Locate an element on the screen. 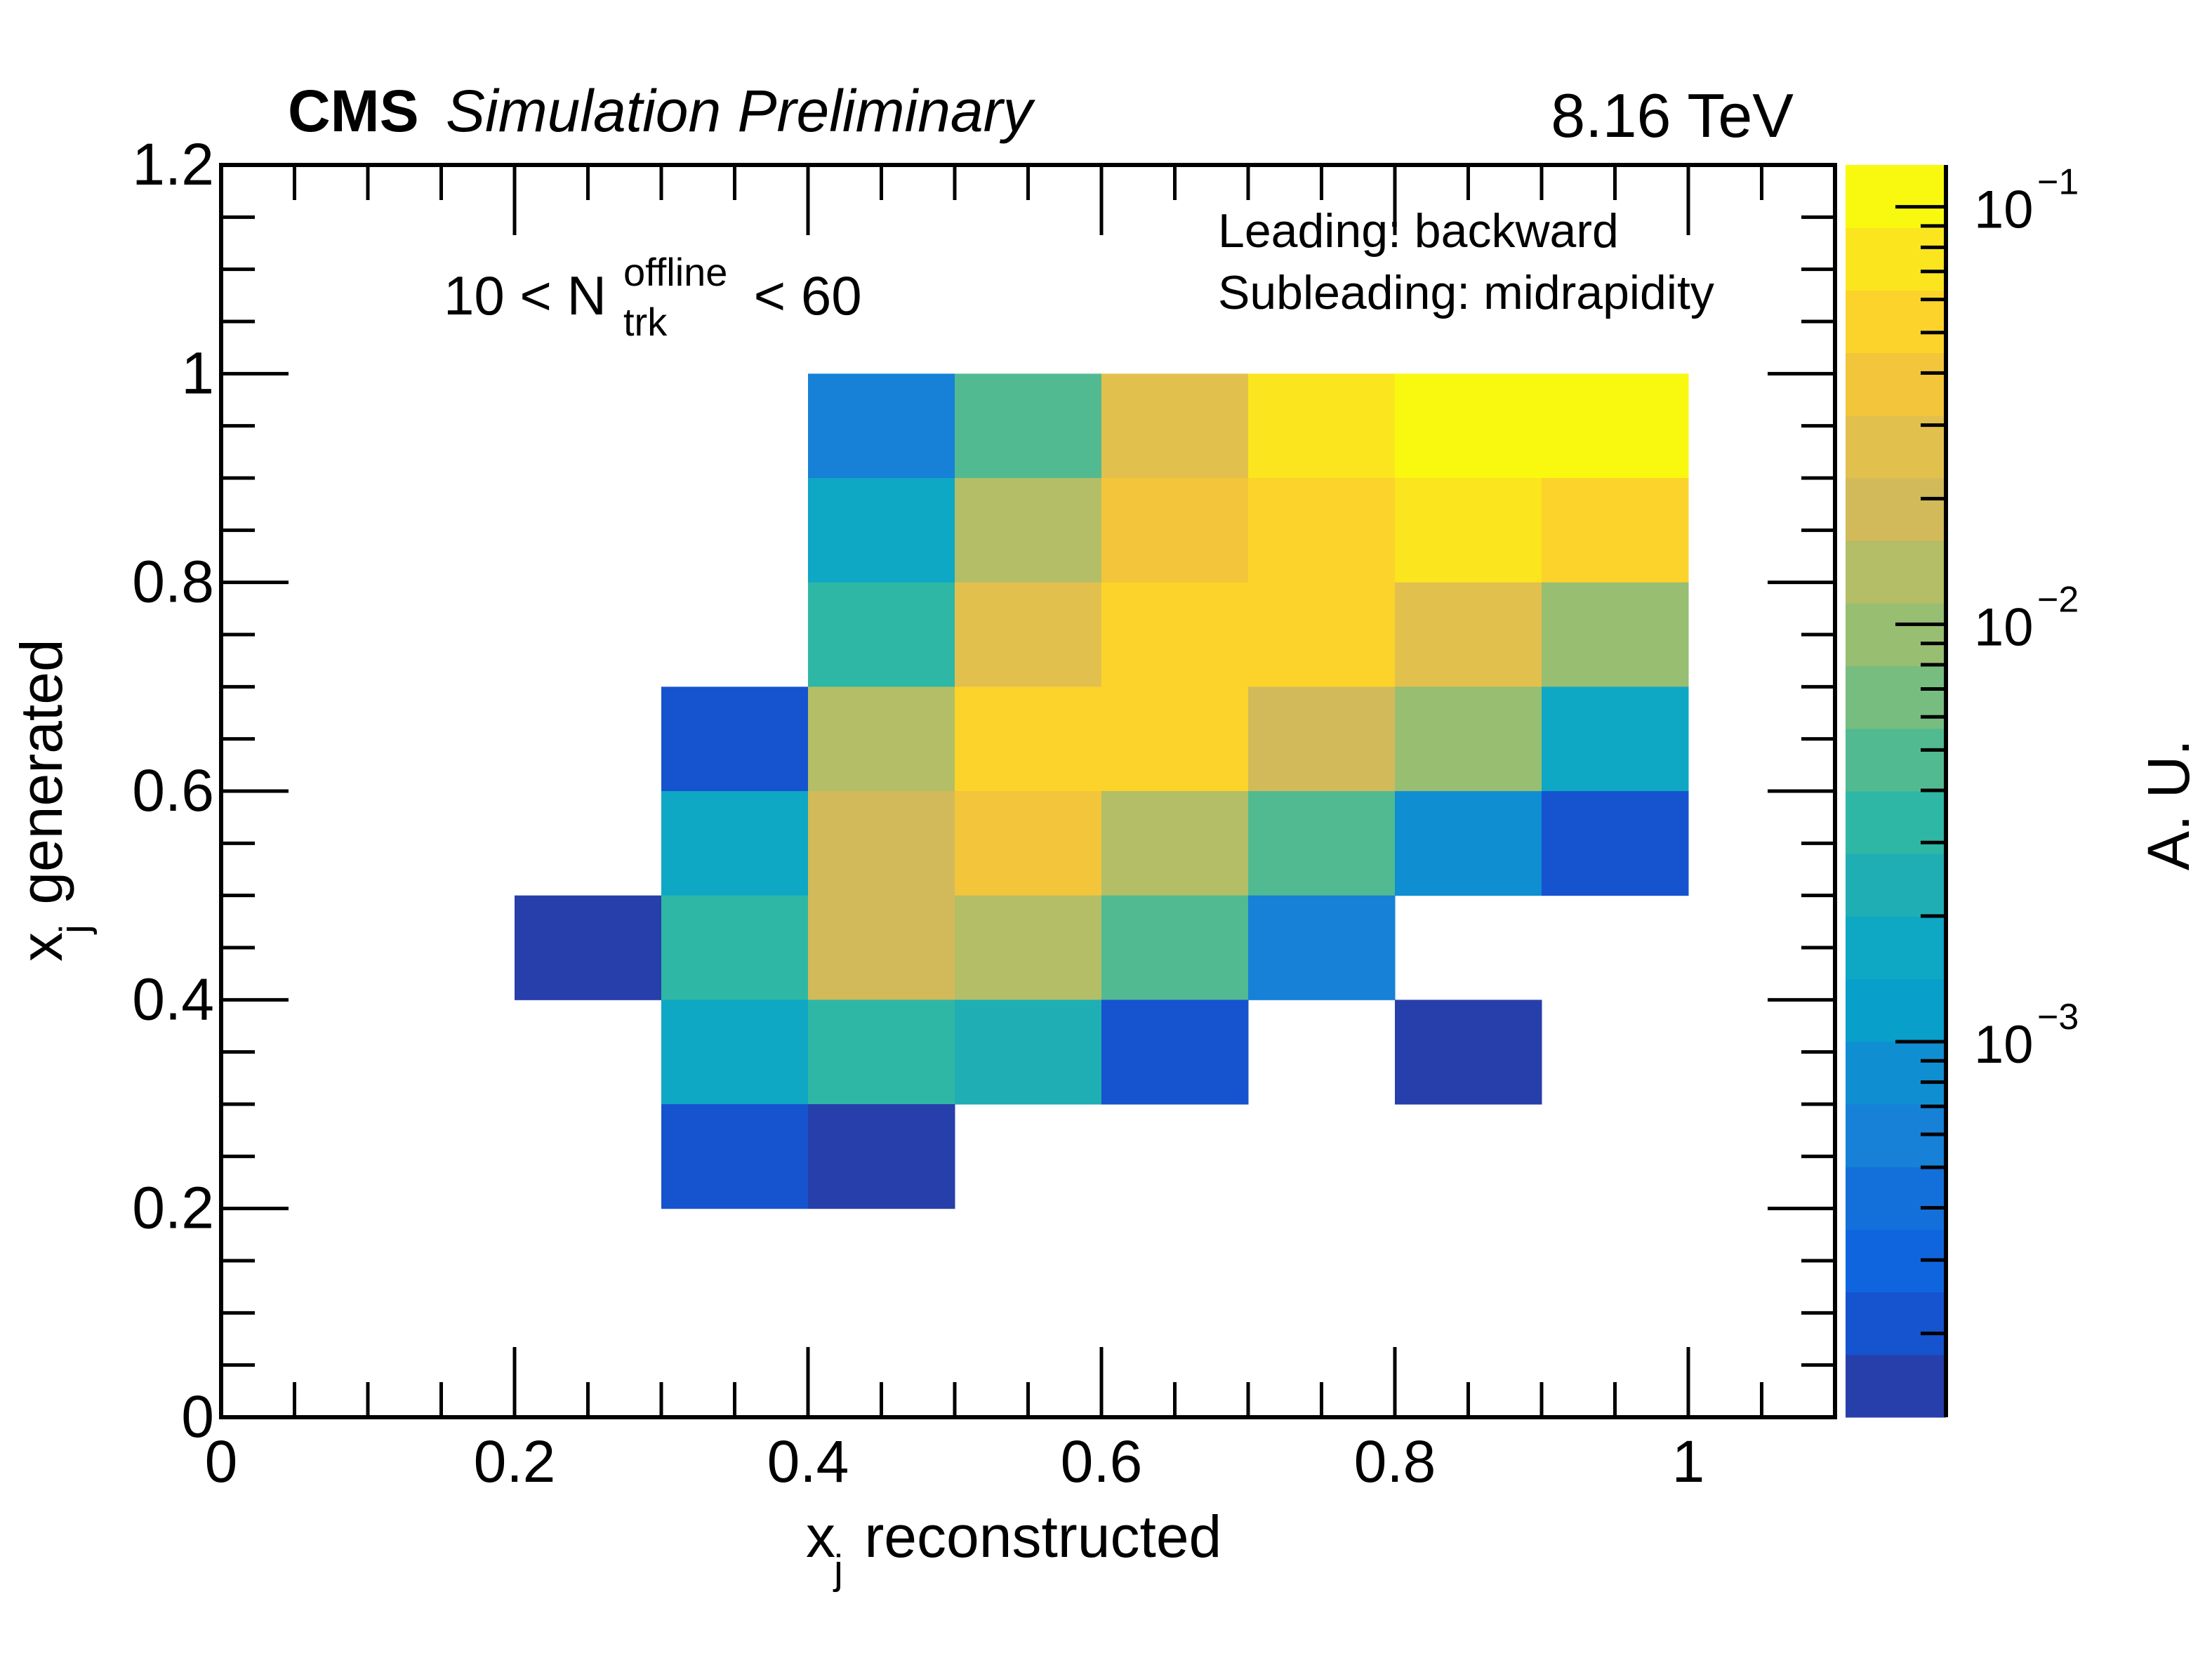 This screenshot has width=2212, height=1658. multiplicity-sub: trk is located at coordinates (646, 322).